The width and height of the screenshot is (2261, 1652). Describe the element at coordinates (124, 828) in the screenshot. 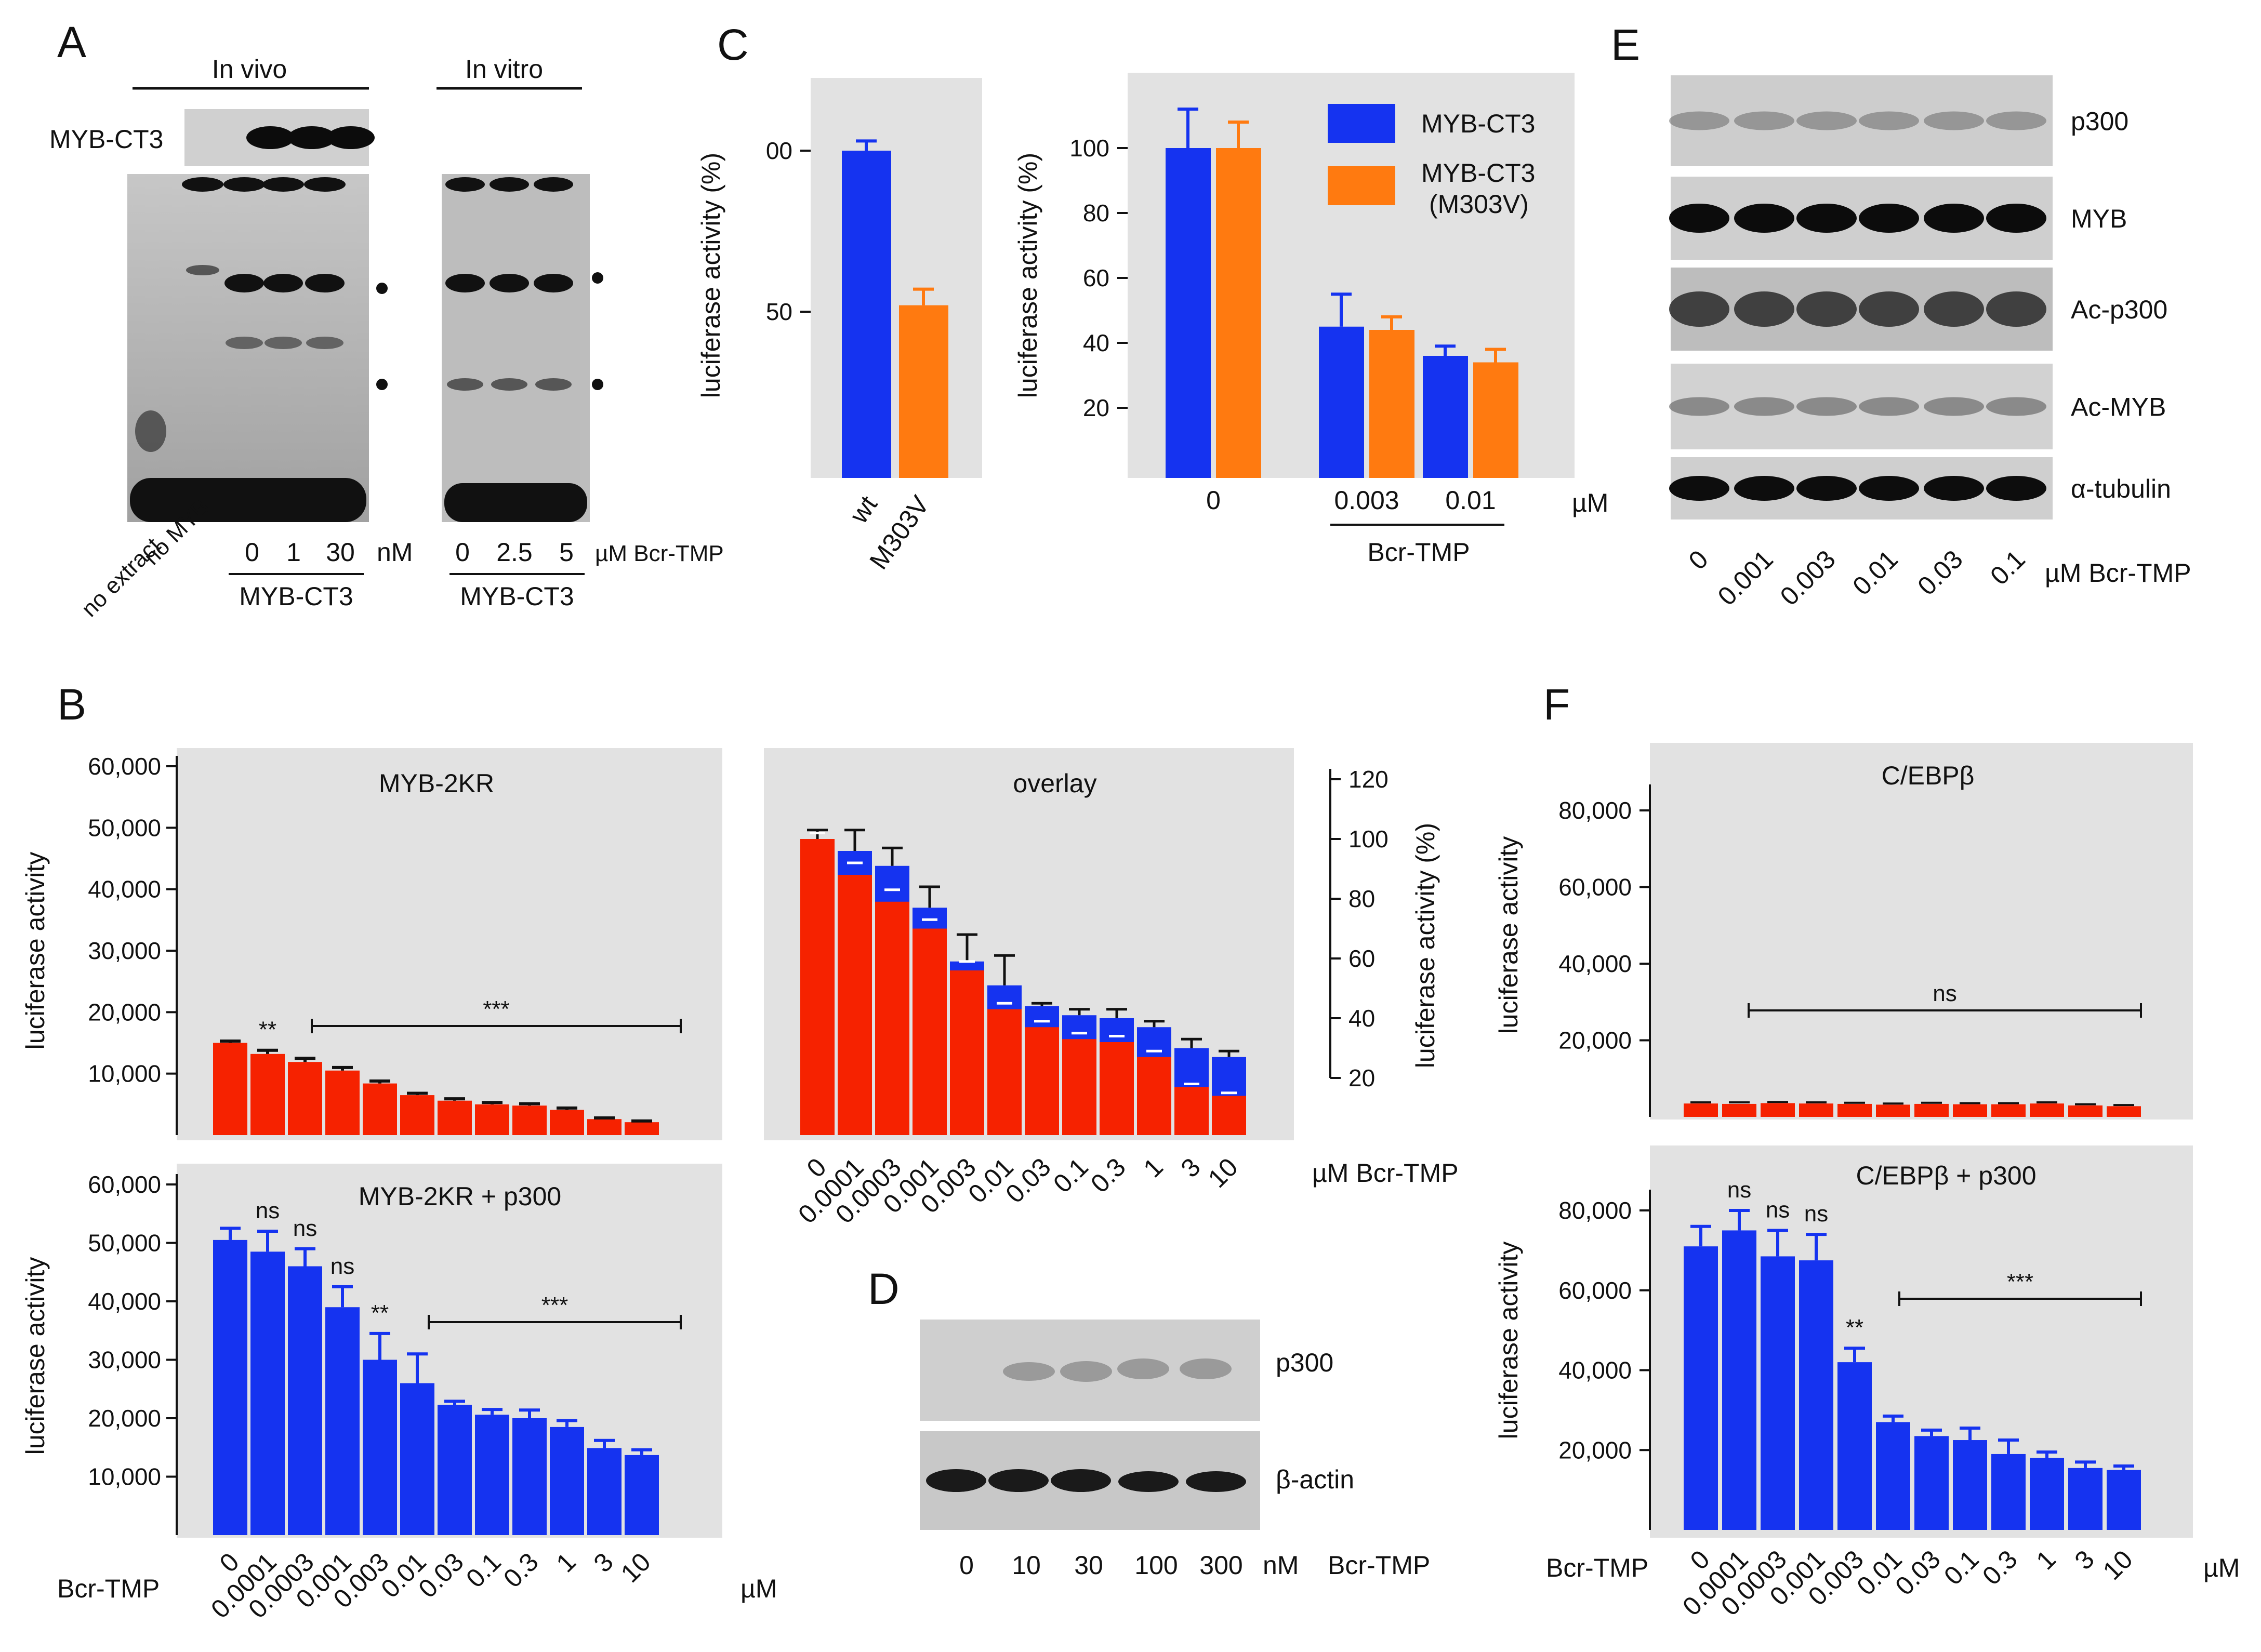

I see `b-top-ytick-label-1: 50,000` at that location.